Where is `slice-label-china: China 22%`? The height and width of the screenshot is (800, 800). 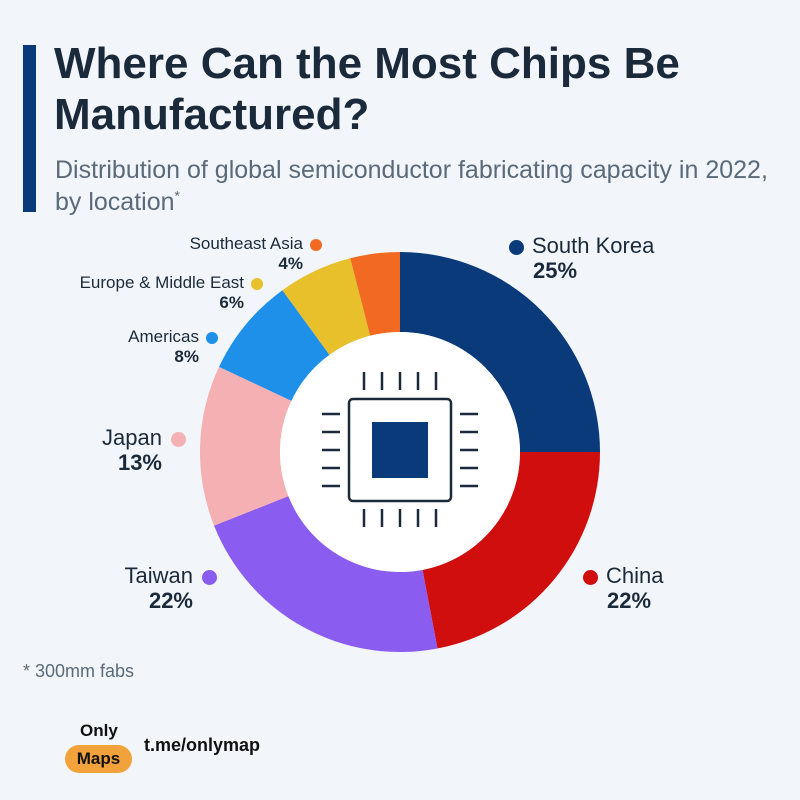
slice-label-china: China 22% is located at coordinates (623, 588).